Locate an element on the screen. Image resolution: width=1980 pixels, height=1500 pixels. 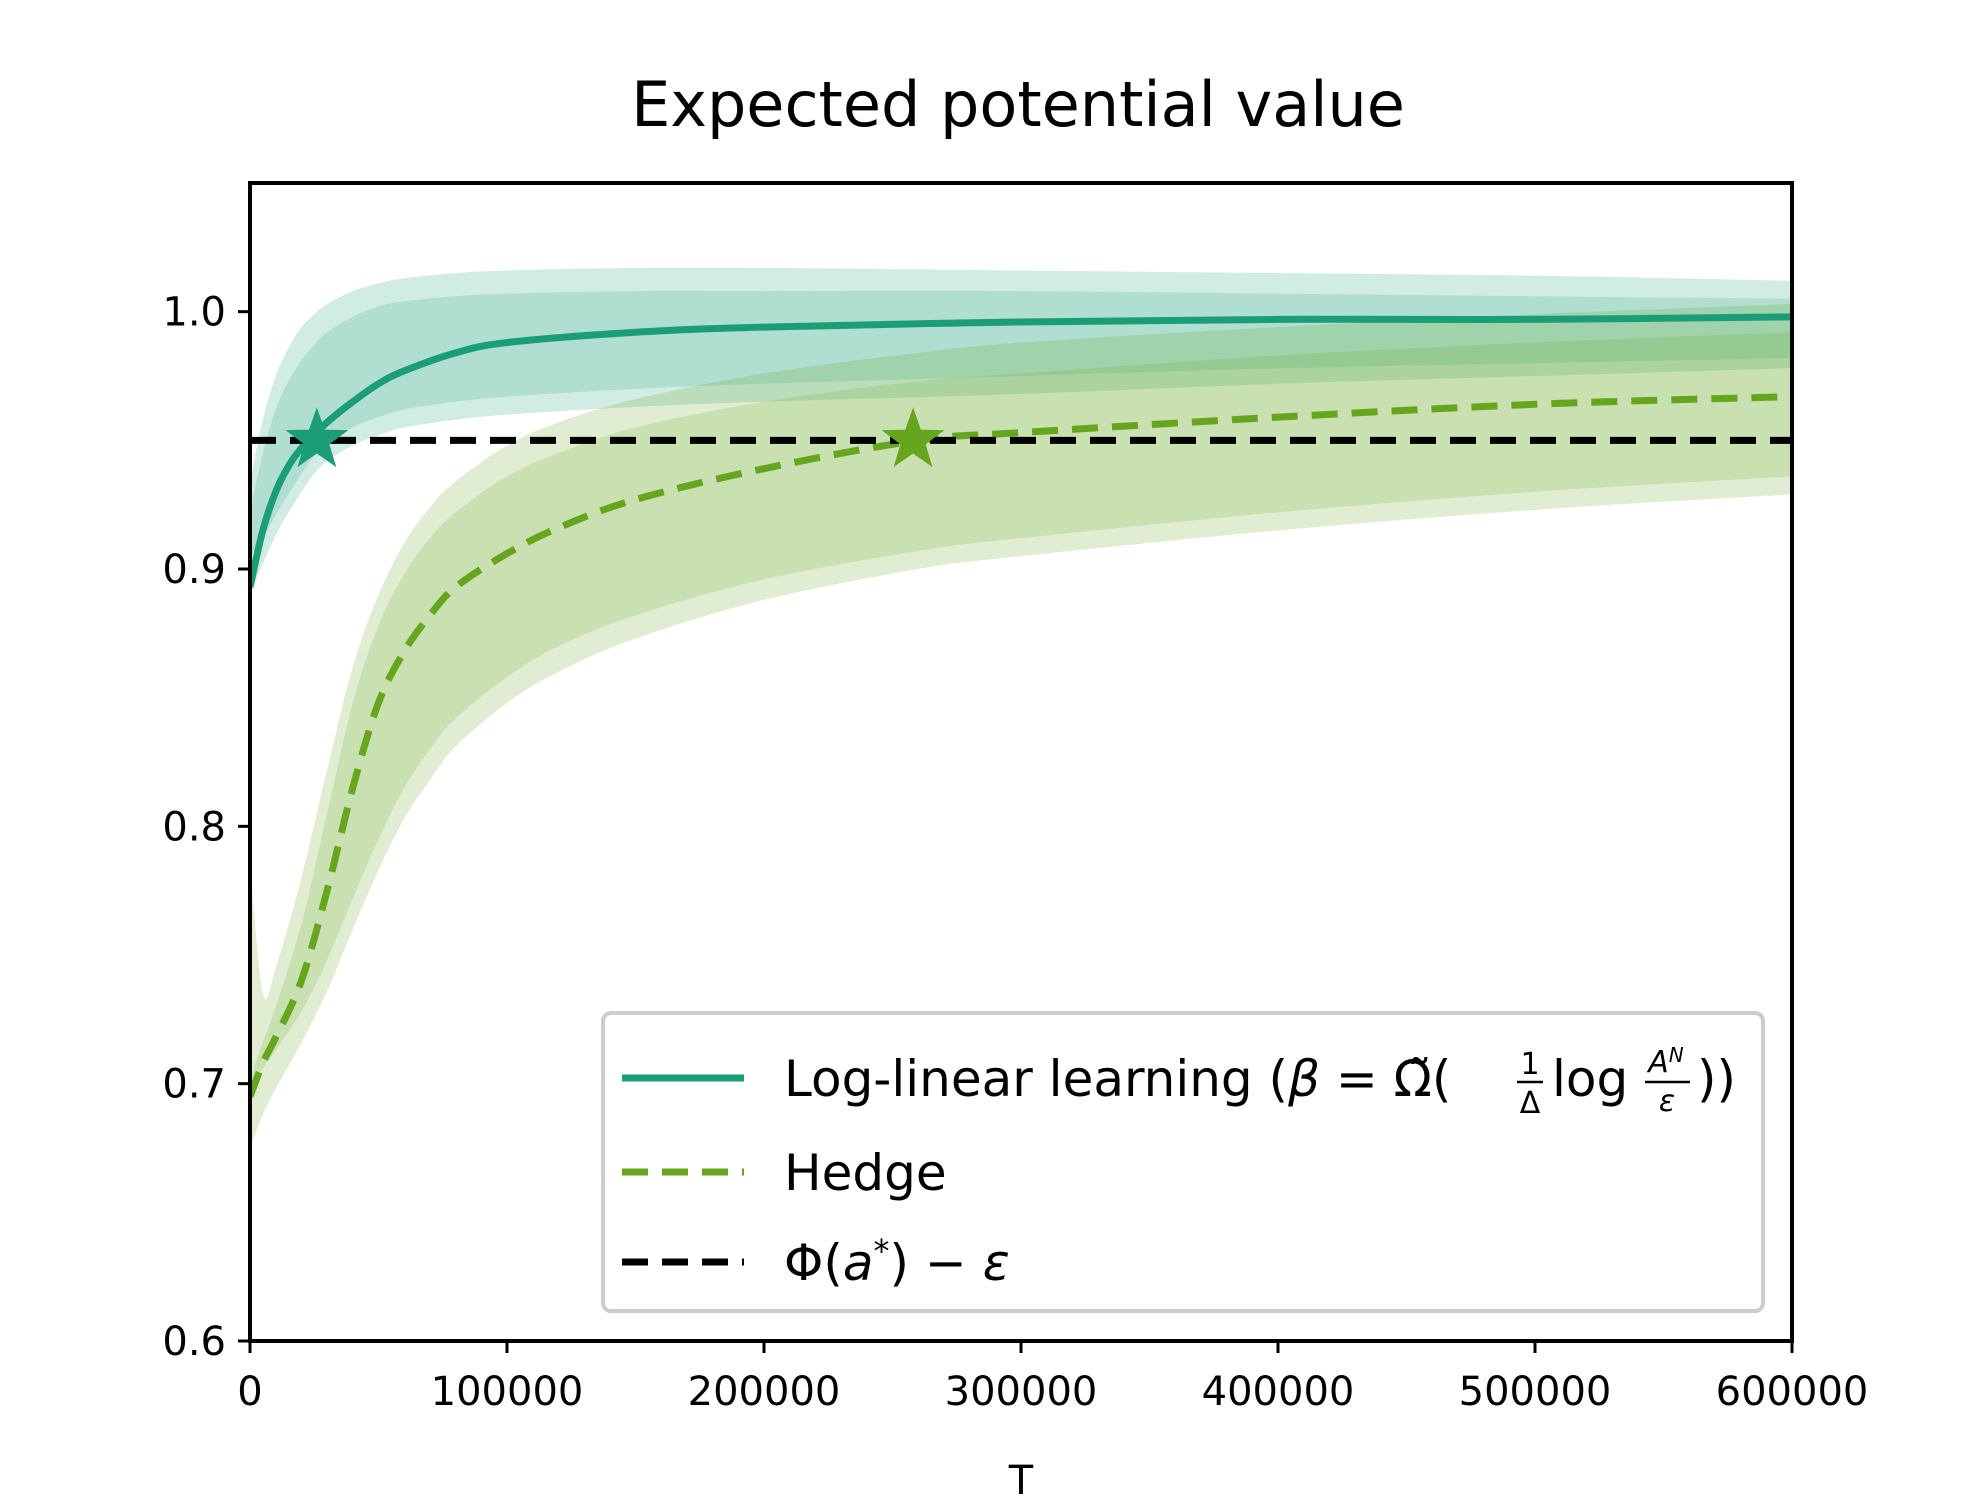
y-tick-label: 0.7 is located at coordinates (194, 1085).